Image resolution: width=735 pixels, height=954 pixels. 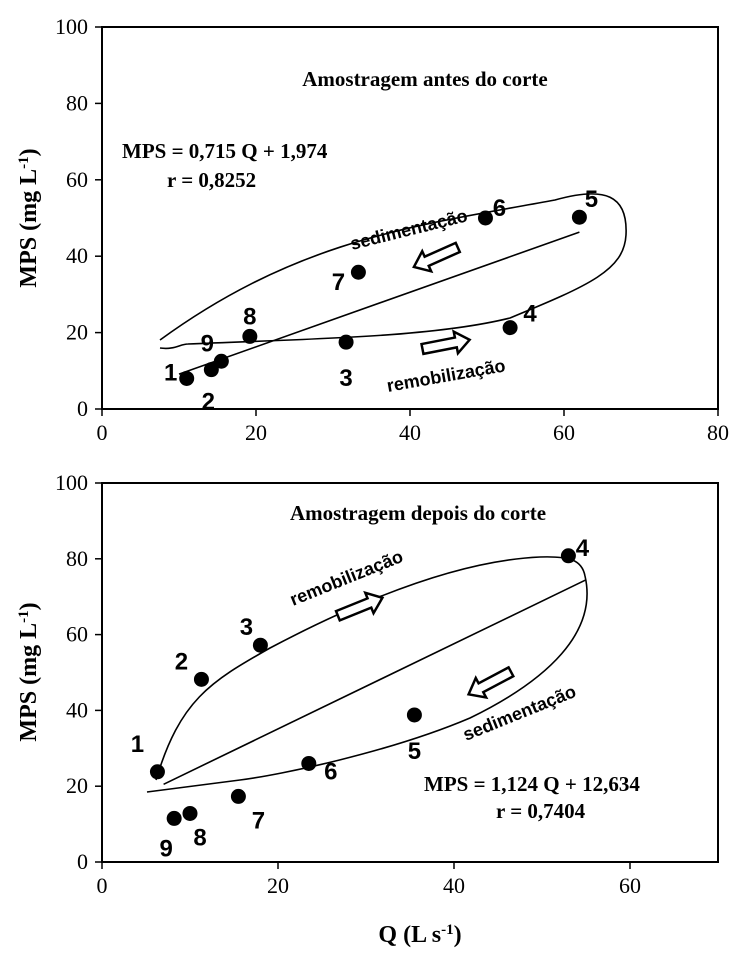 I want to click on chart-title: Amostragem antes do corte, so click(x=425, y=79).